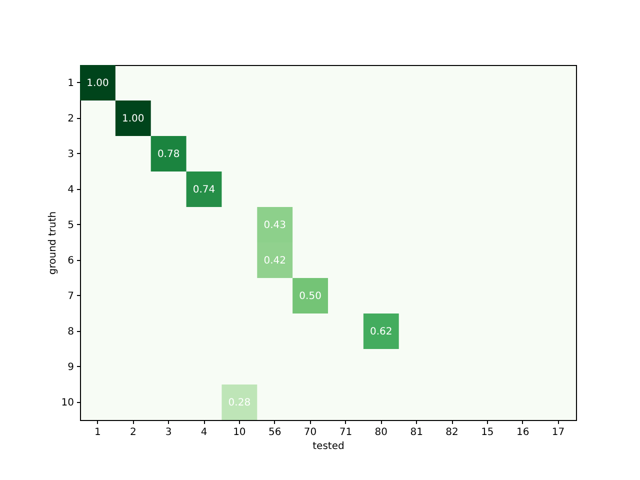 The image size is (640, 480). I want to click on x-axis-title: tested, so click(328, 446).